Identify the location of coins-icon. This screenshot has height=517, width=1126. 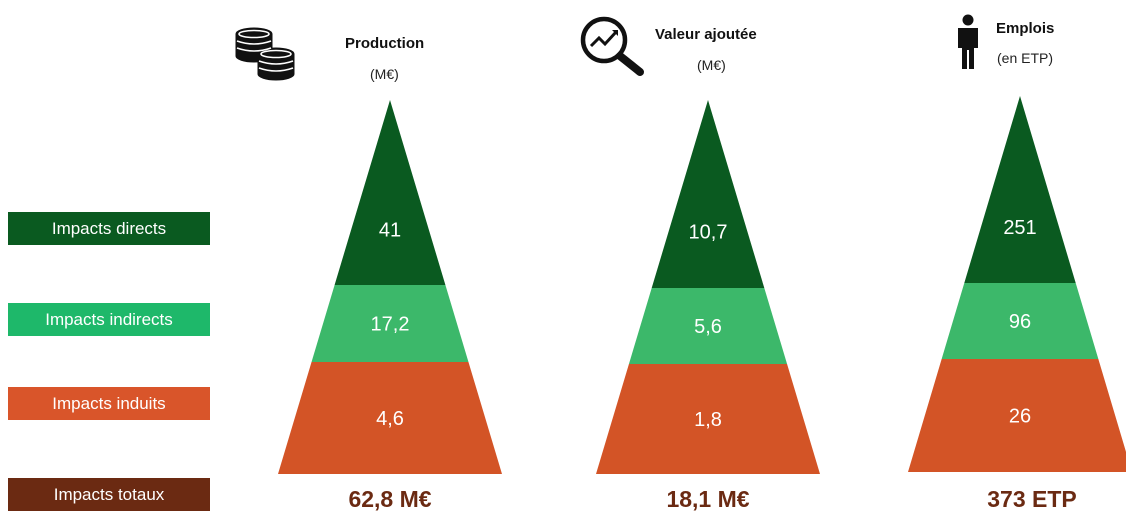
(265, 54).